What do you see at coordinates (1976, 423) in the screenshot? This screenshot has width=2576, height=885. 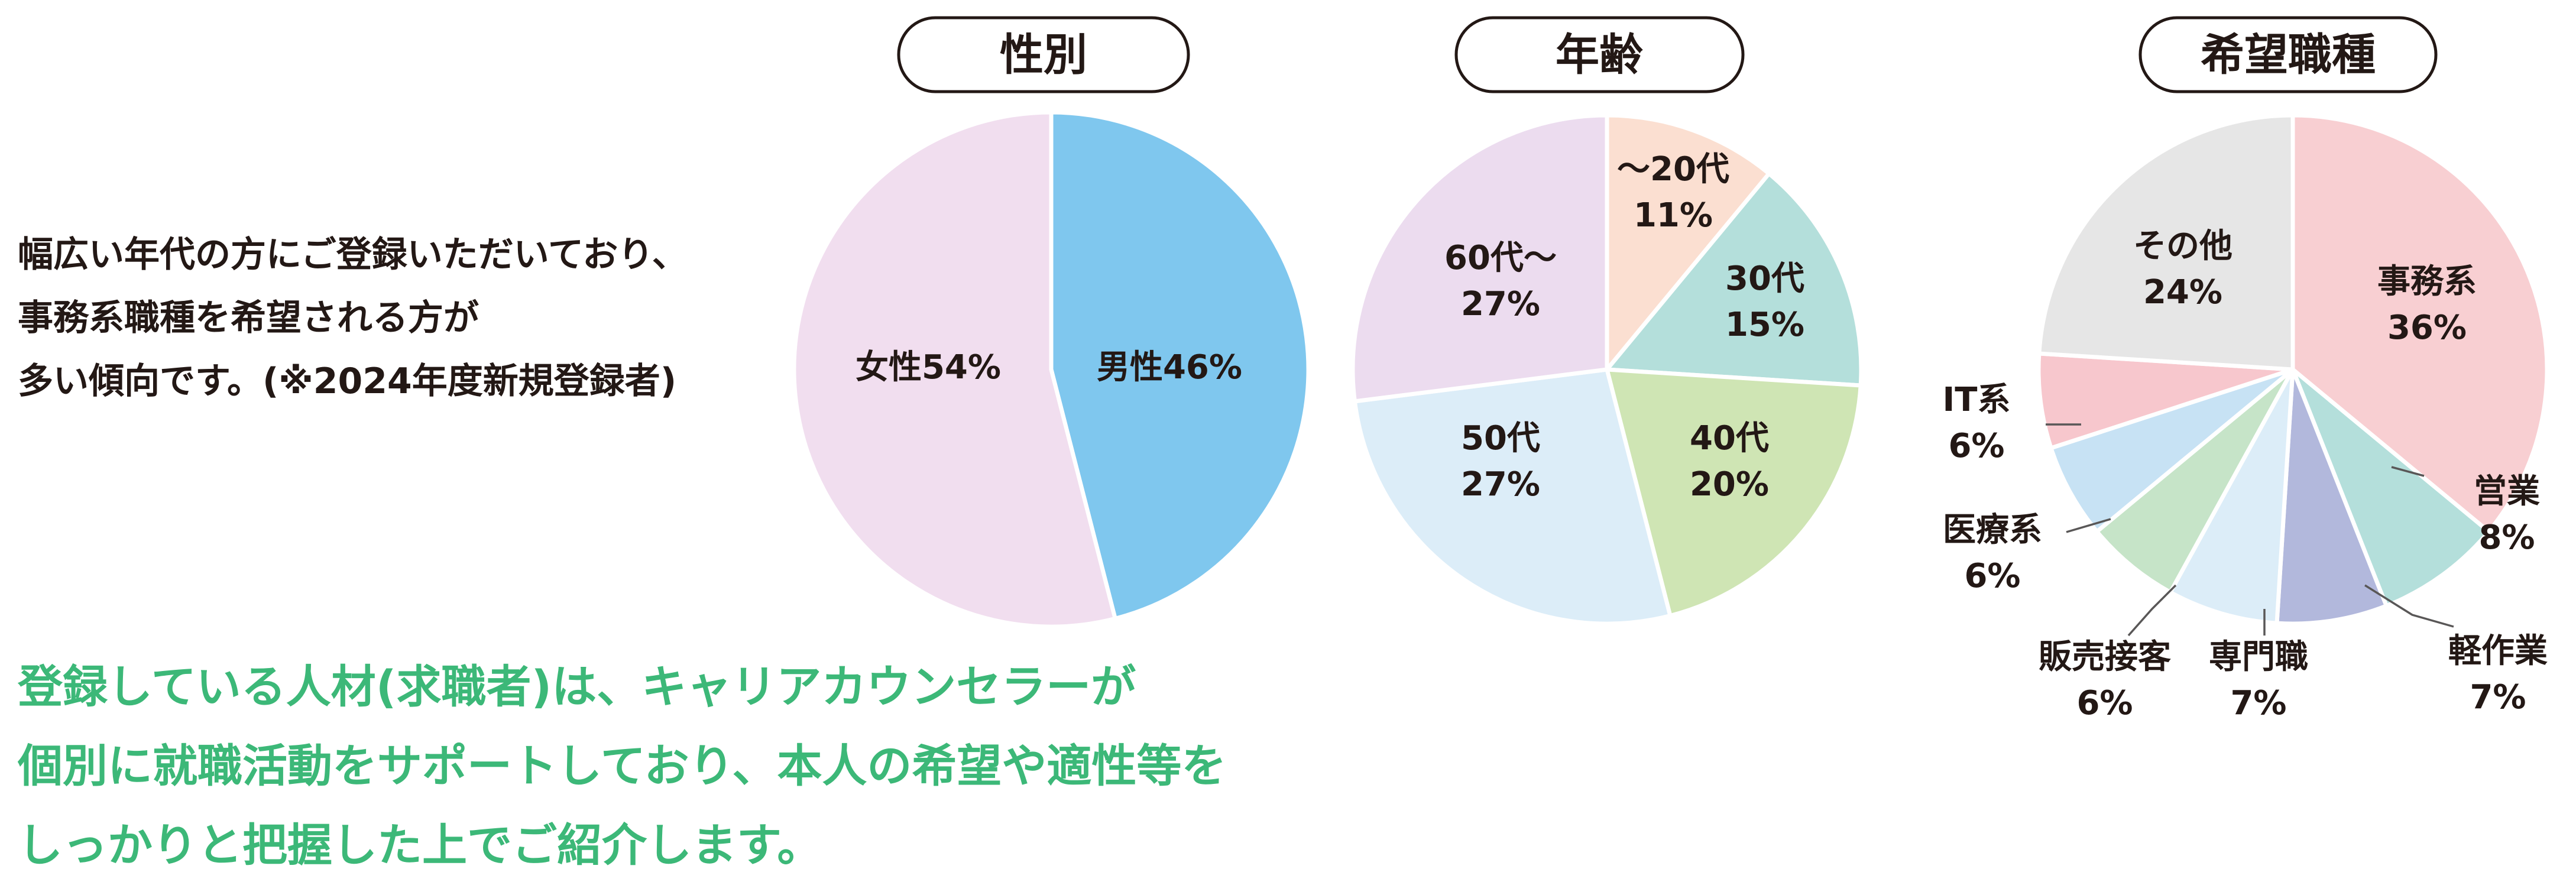 I see `pie-label-it: IT系 6%` at bounding box center [1976, 423].